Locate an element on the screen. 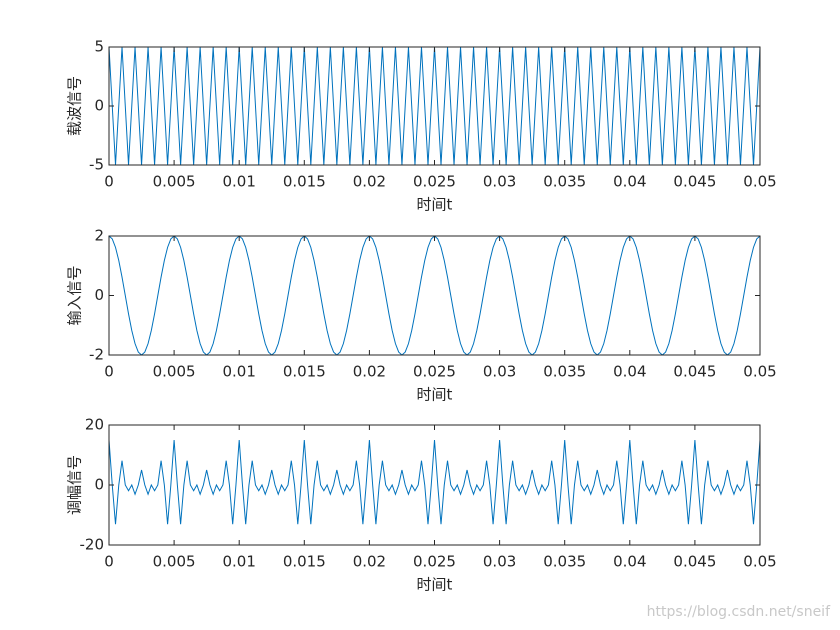 The width and height of the screenshot is (840, 630). y-tick-label: 2 is located at coordinates (99, 236).